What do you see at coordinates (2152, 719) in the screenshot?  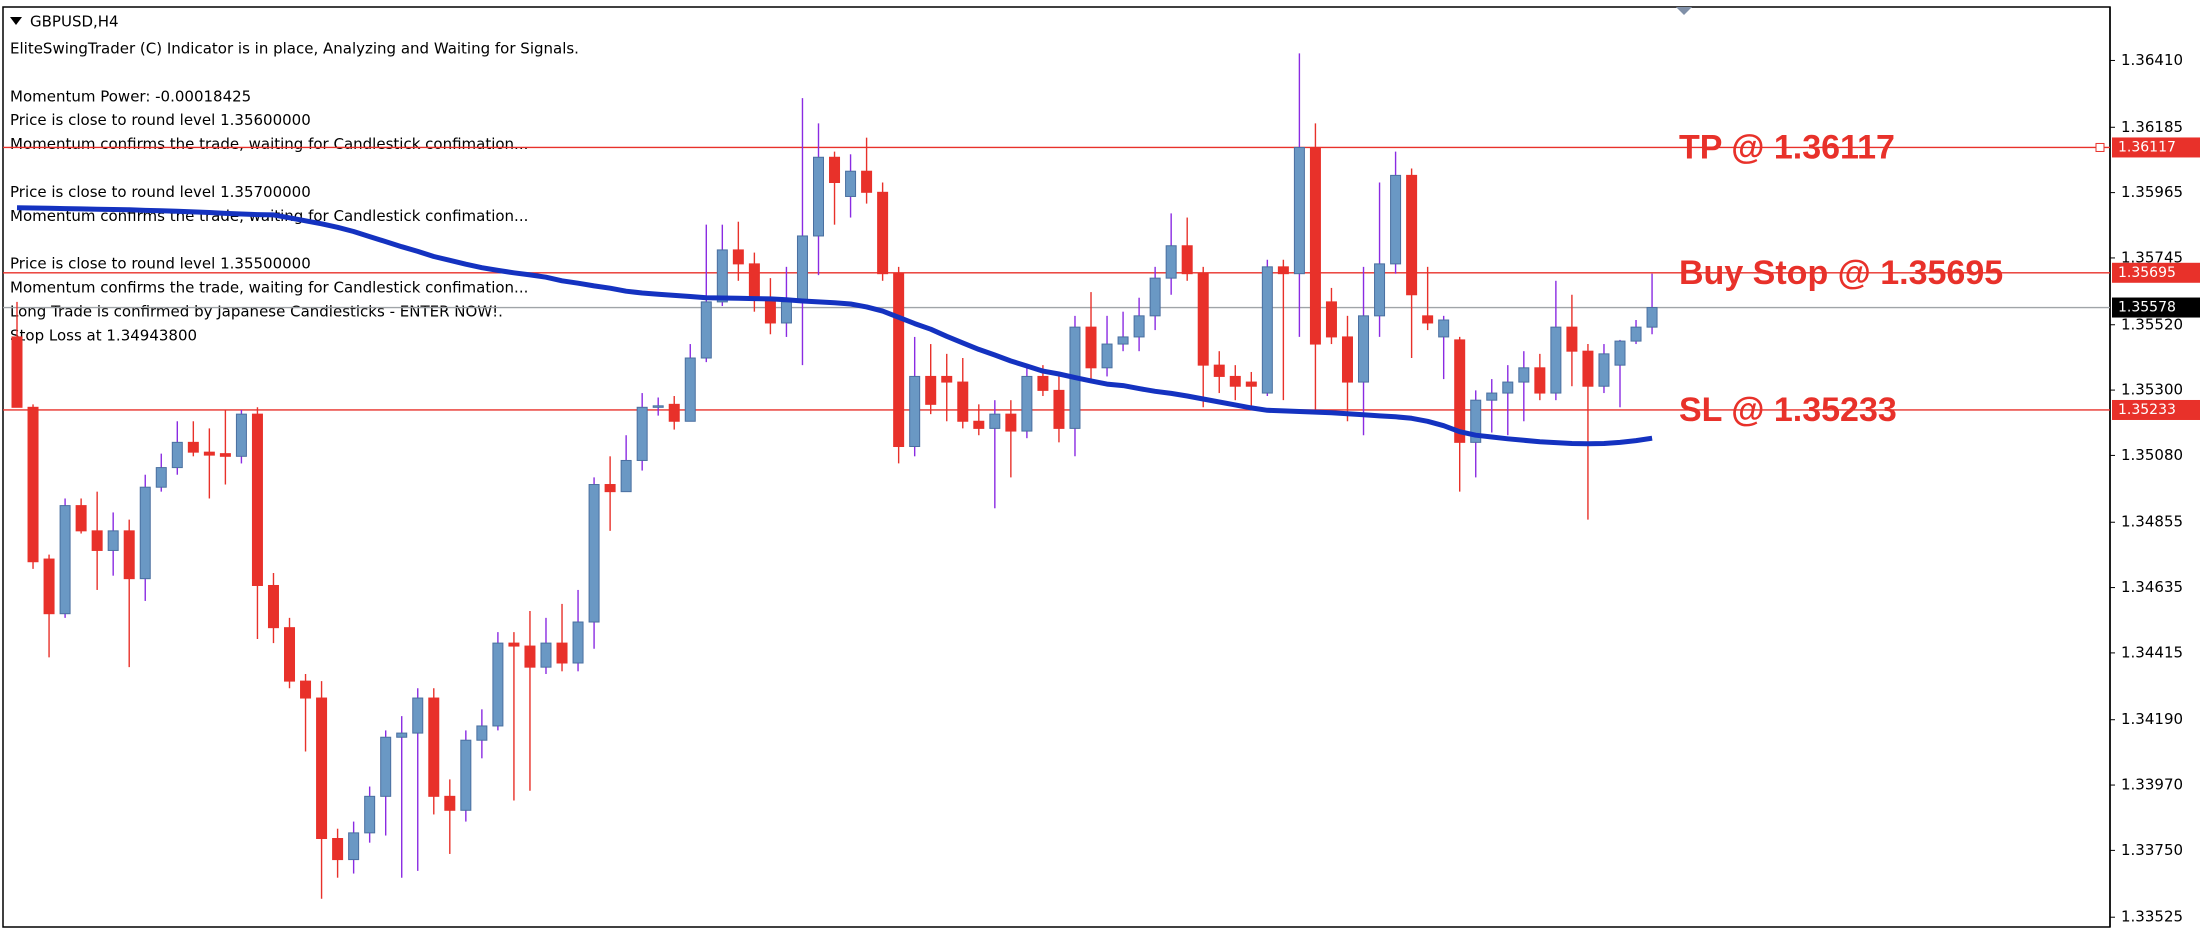 I see `y-tick-label: 1.34190` at bounding box center [2152, 719].